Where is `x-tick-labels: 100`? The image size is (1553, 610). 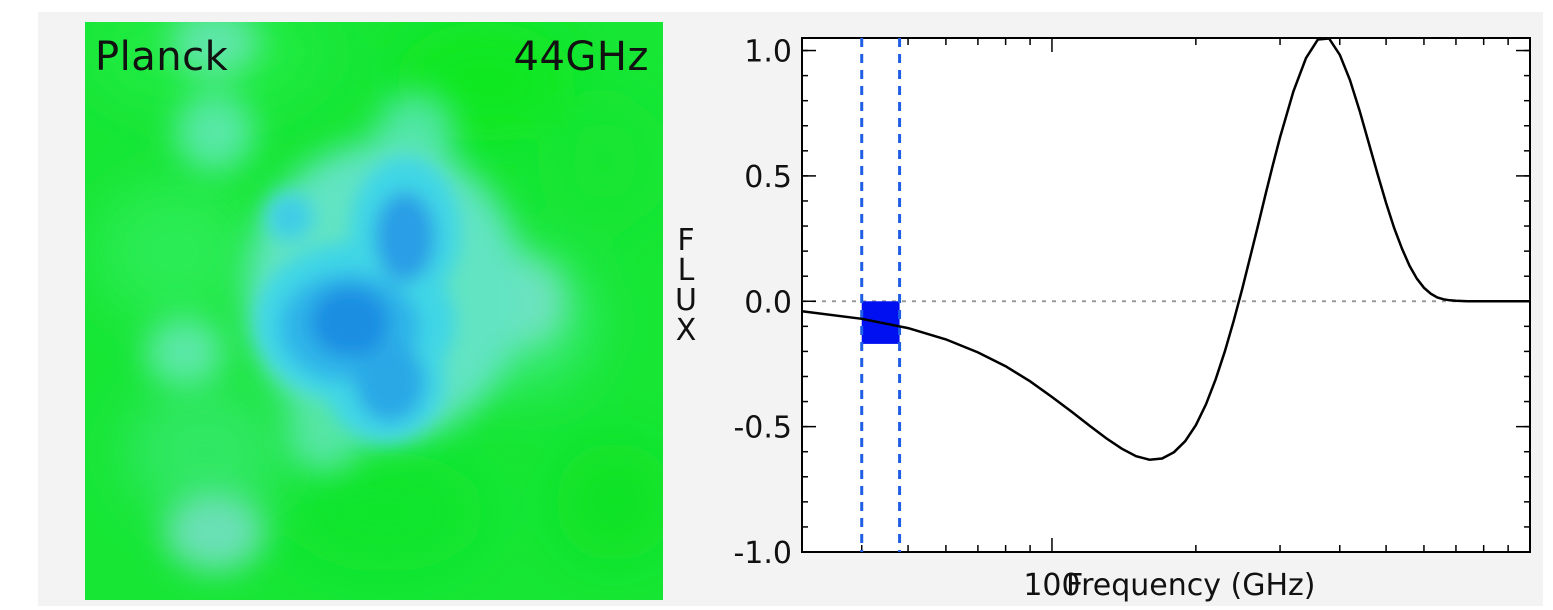 x-tick-labels: 100 is located at coordinates (1051, 585).